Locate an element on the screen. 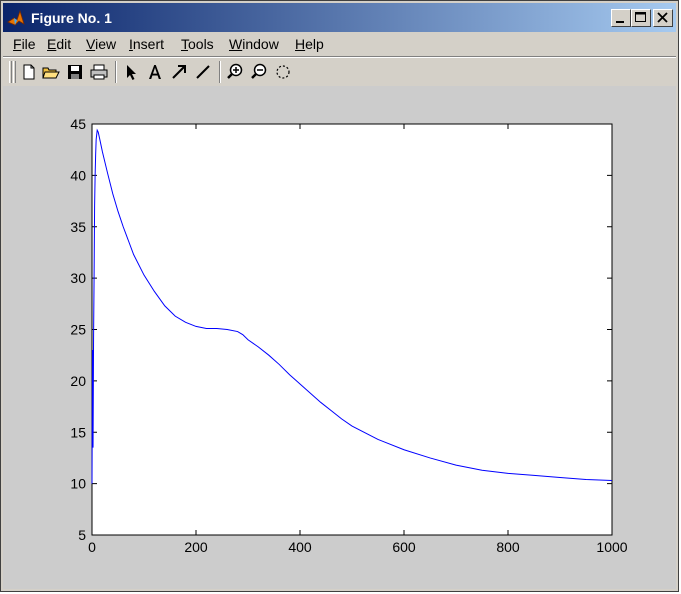 This screenshot has width=681, height=594. print-button is located at coordinates (99, 72).